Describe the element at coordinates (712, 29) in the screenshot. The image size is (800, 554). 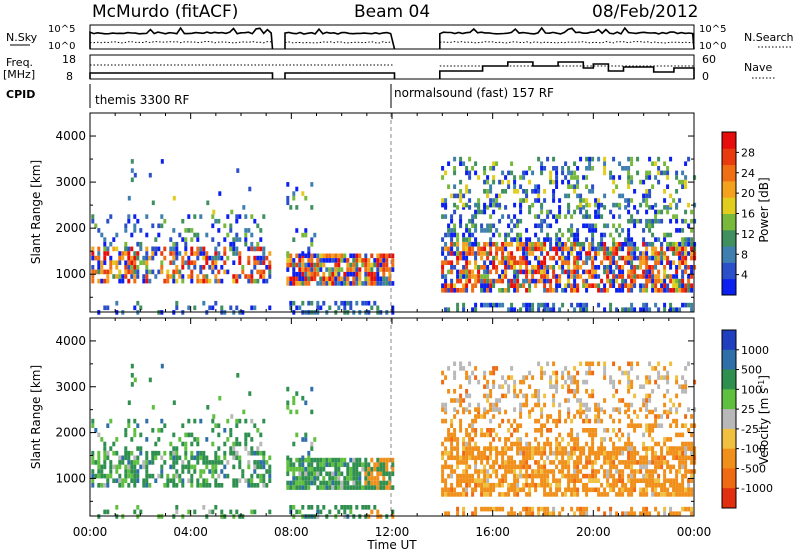
I see `nsearch-tick-top: 10^5` at that location.